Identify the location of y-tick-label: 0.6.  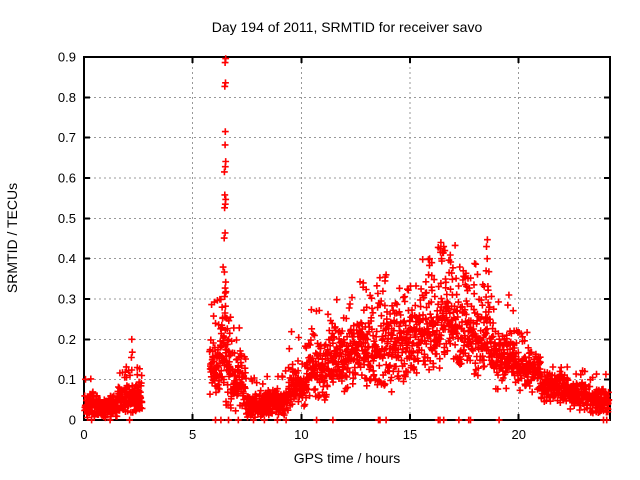
(67, 178).